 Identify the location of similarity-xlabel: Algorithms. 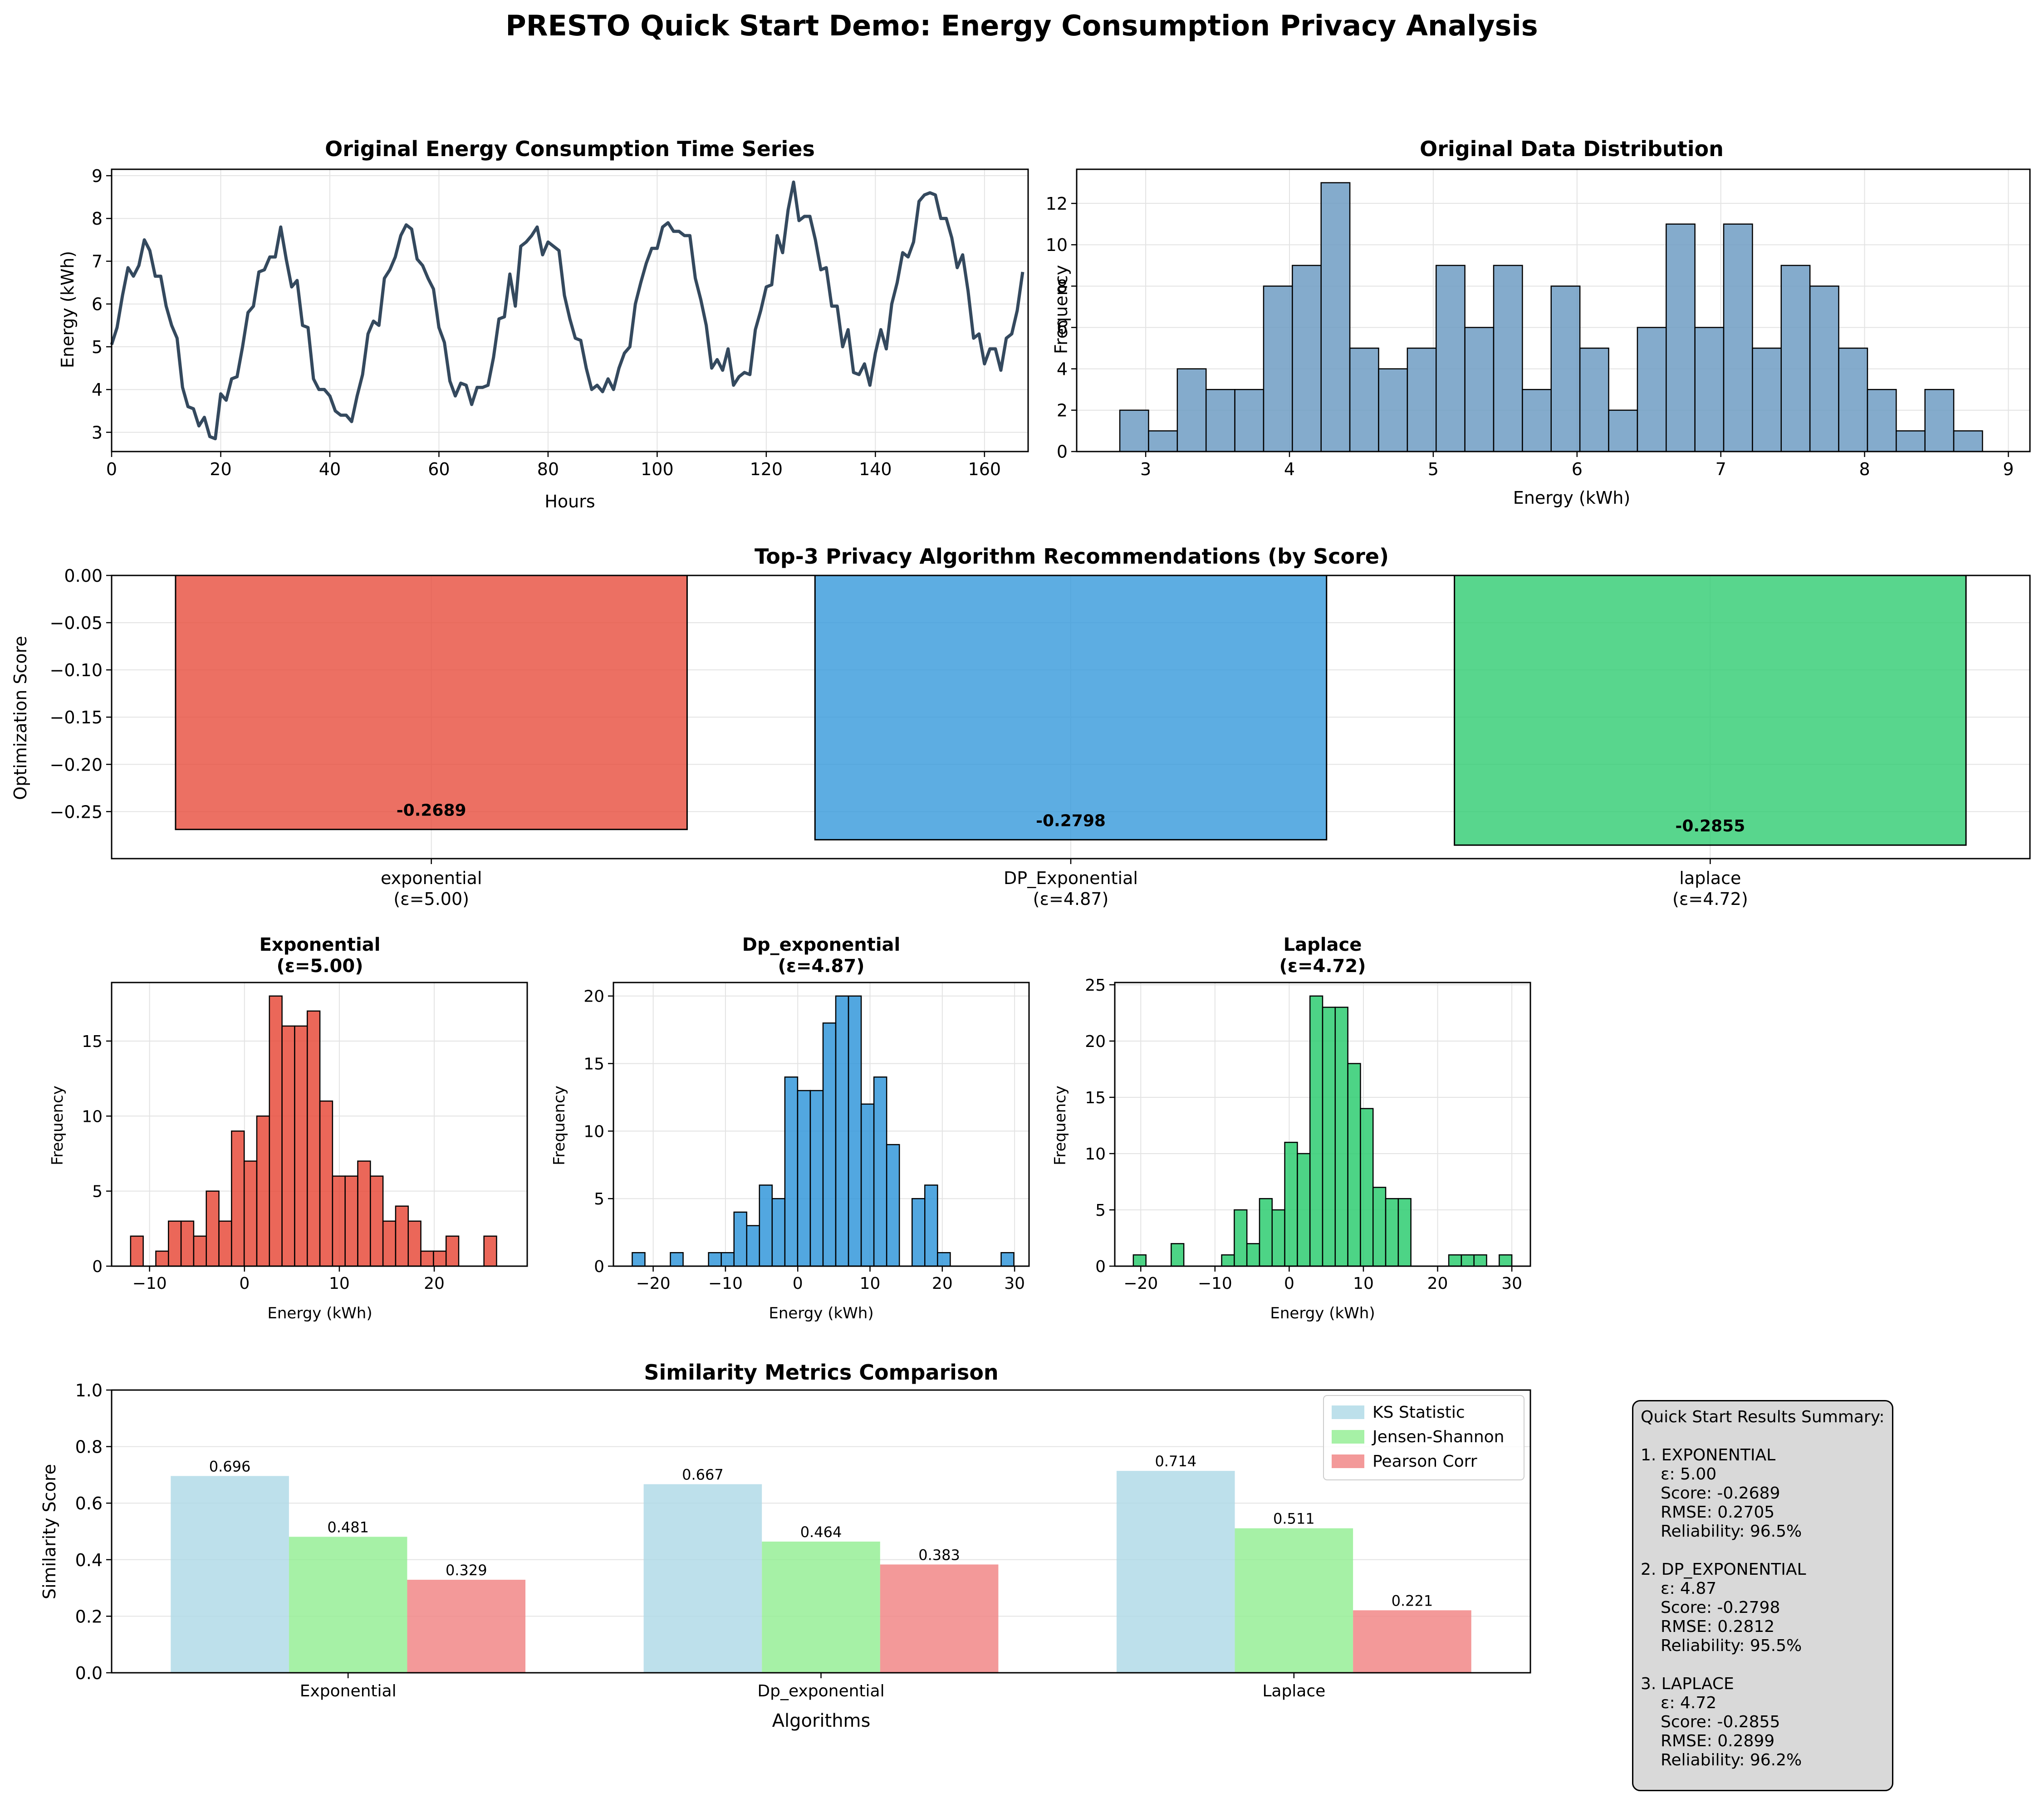
(821, 1721).